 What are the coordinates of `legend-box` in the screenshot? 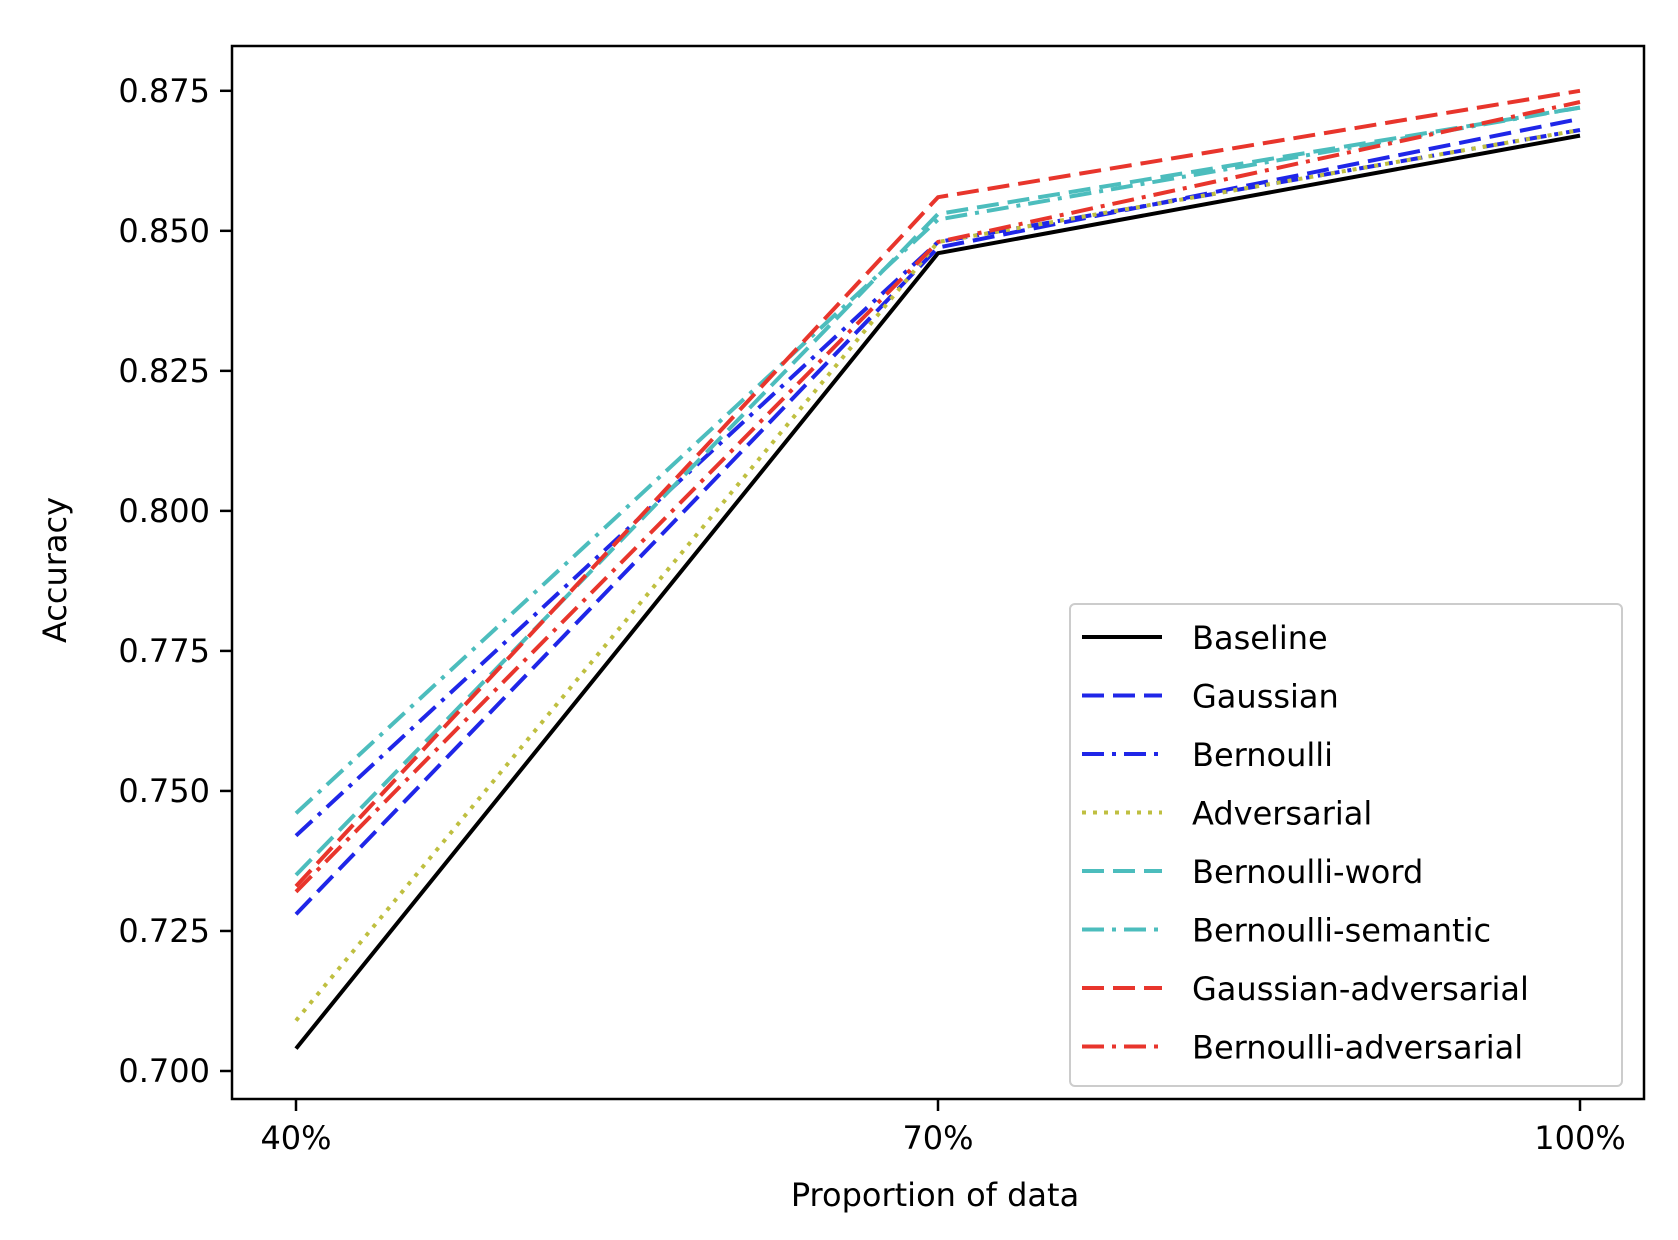 It's located at (1346, 845).